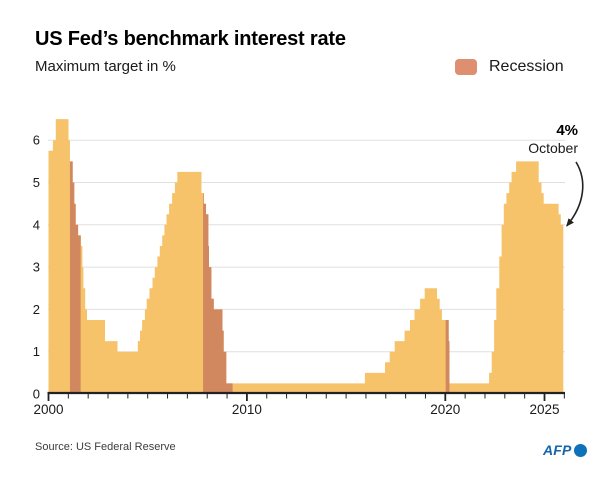 Image resolution: width=610 pixels, height=488 pixels. I want to click on svg-text: 0, so click(36, 394).